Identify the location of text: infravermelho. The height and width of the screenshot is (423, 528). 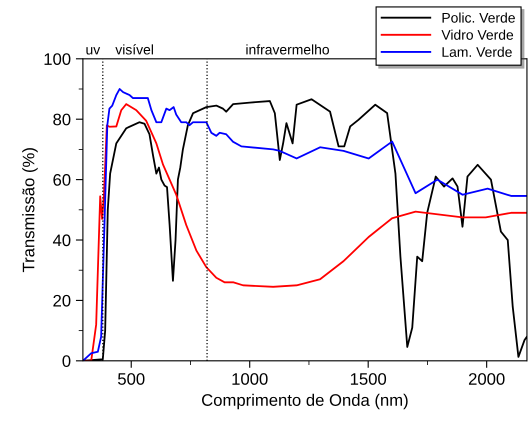
(288, 49).